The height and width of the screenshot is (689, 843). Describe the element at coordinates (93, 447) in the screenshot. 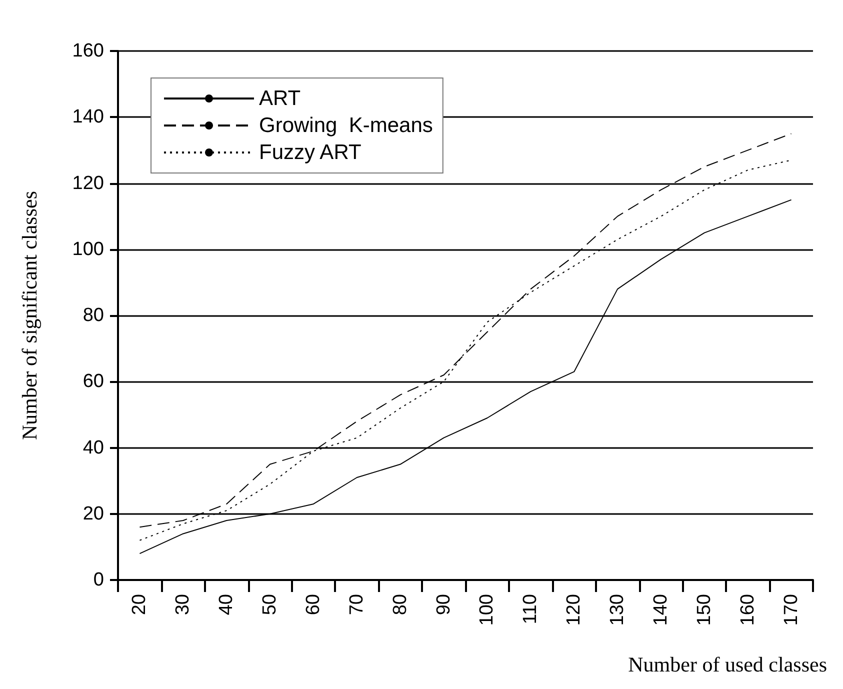

I see `y-tick-label: 40` at that location.